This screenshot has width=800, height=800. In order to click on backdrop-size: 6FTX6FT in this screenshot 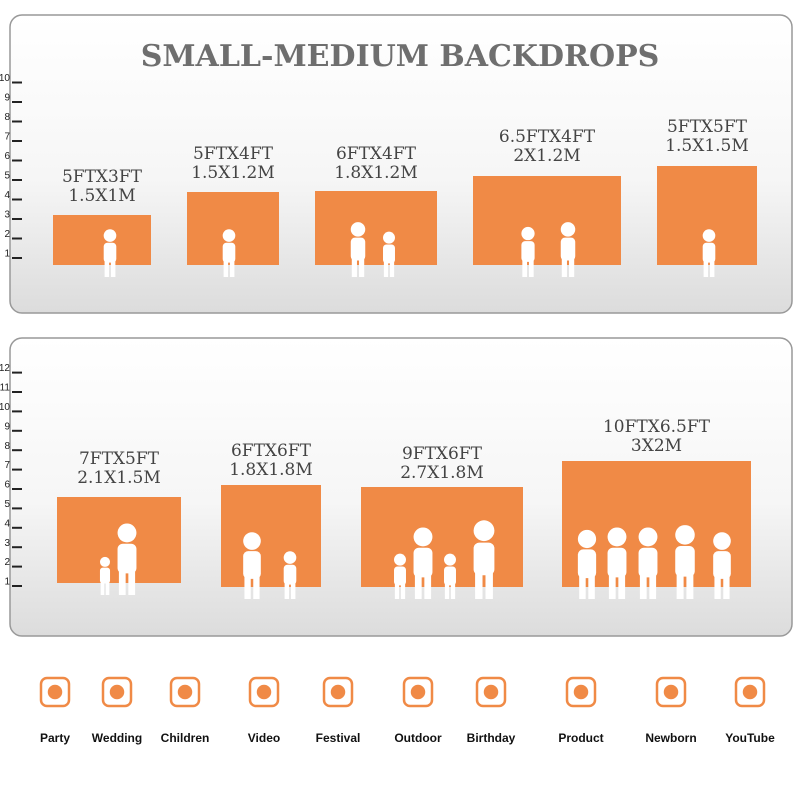, I will do `click(271, 451)`.